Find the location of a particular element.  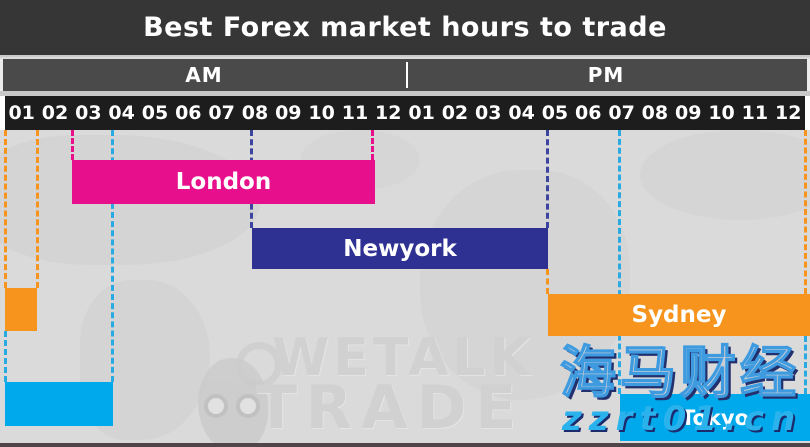

guide-line-london-end is located at coordinates (372, 145).